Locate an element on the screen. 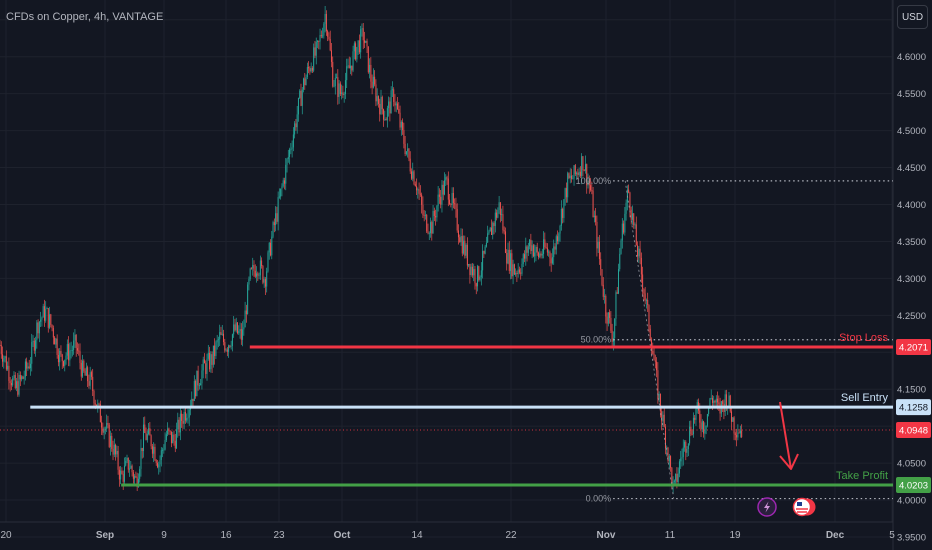 This screenshot has height=550, width=932. price-tag-label: 4.0203 is located at coordinates (913, 486).